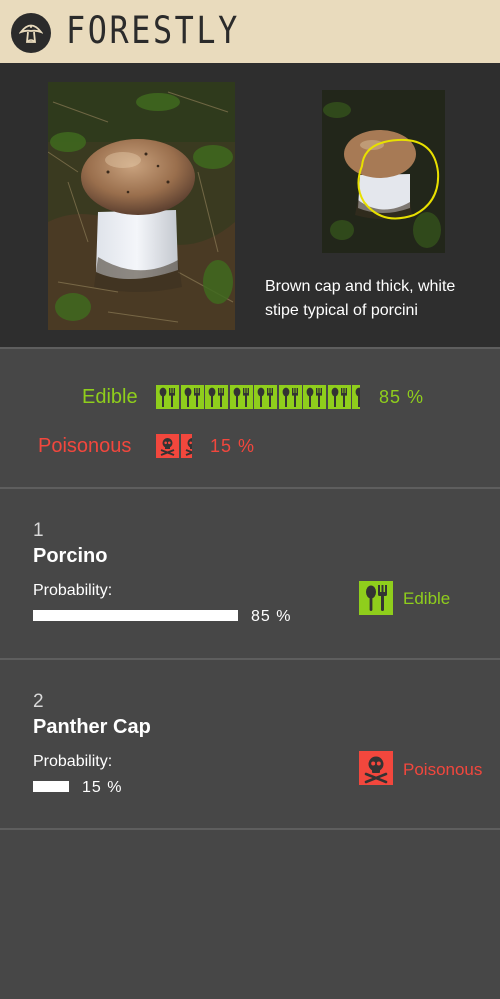 The height and width of the screenshot is (999, 500). Describe the element at coordinates (102, 787) in the screenshot. I see `probability-percent: 15 %` at that location.